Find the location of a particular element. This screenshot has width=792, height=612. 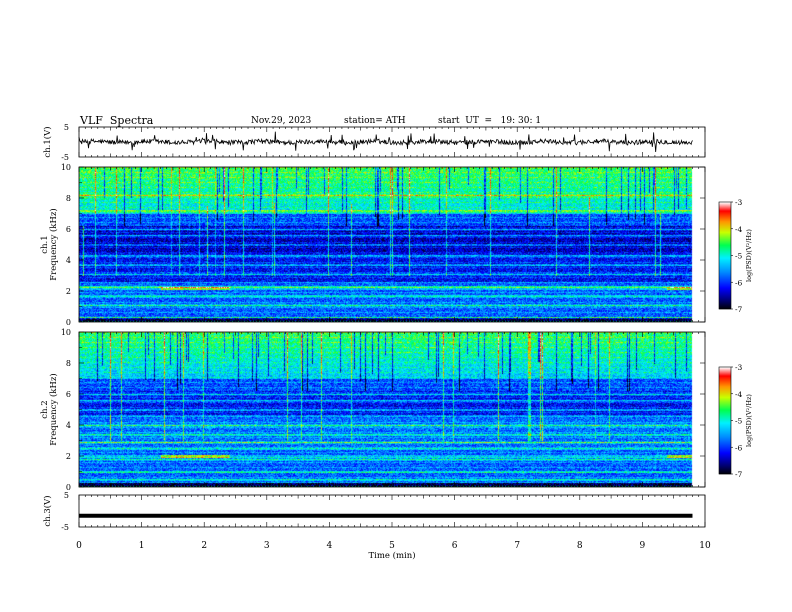

x-tick-label: 8 is located at coordinates (580, 546).